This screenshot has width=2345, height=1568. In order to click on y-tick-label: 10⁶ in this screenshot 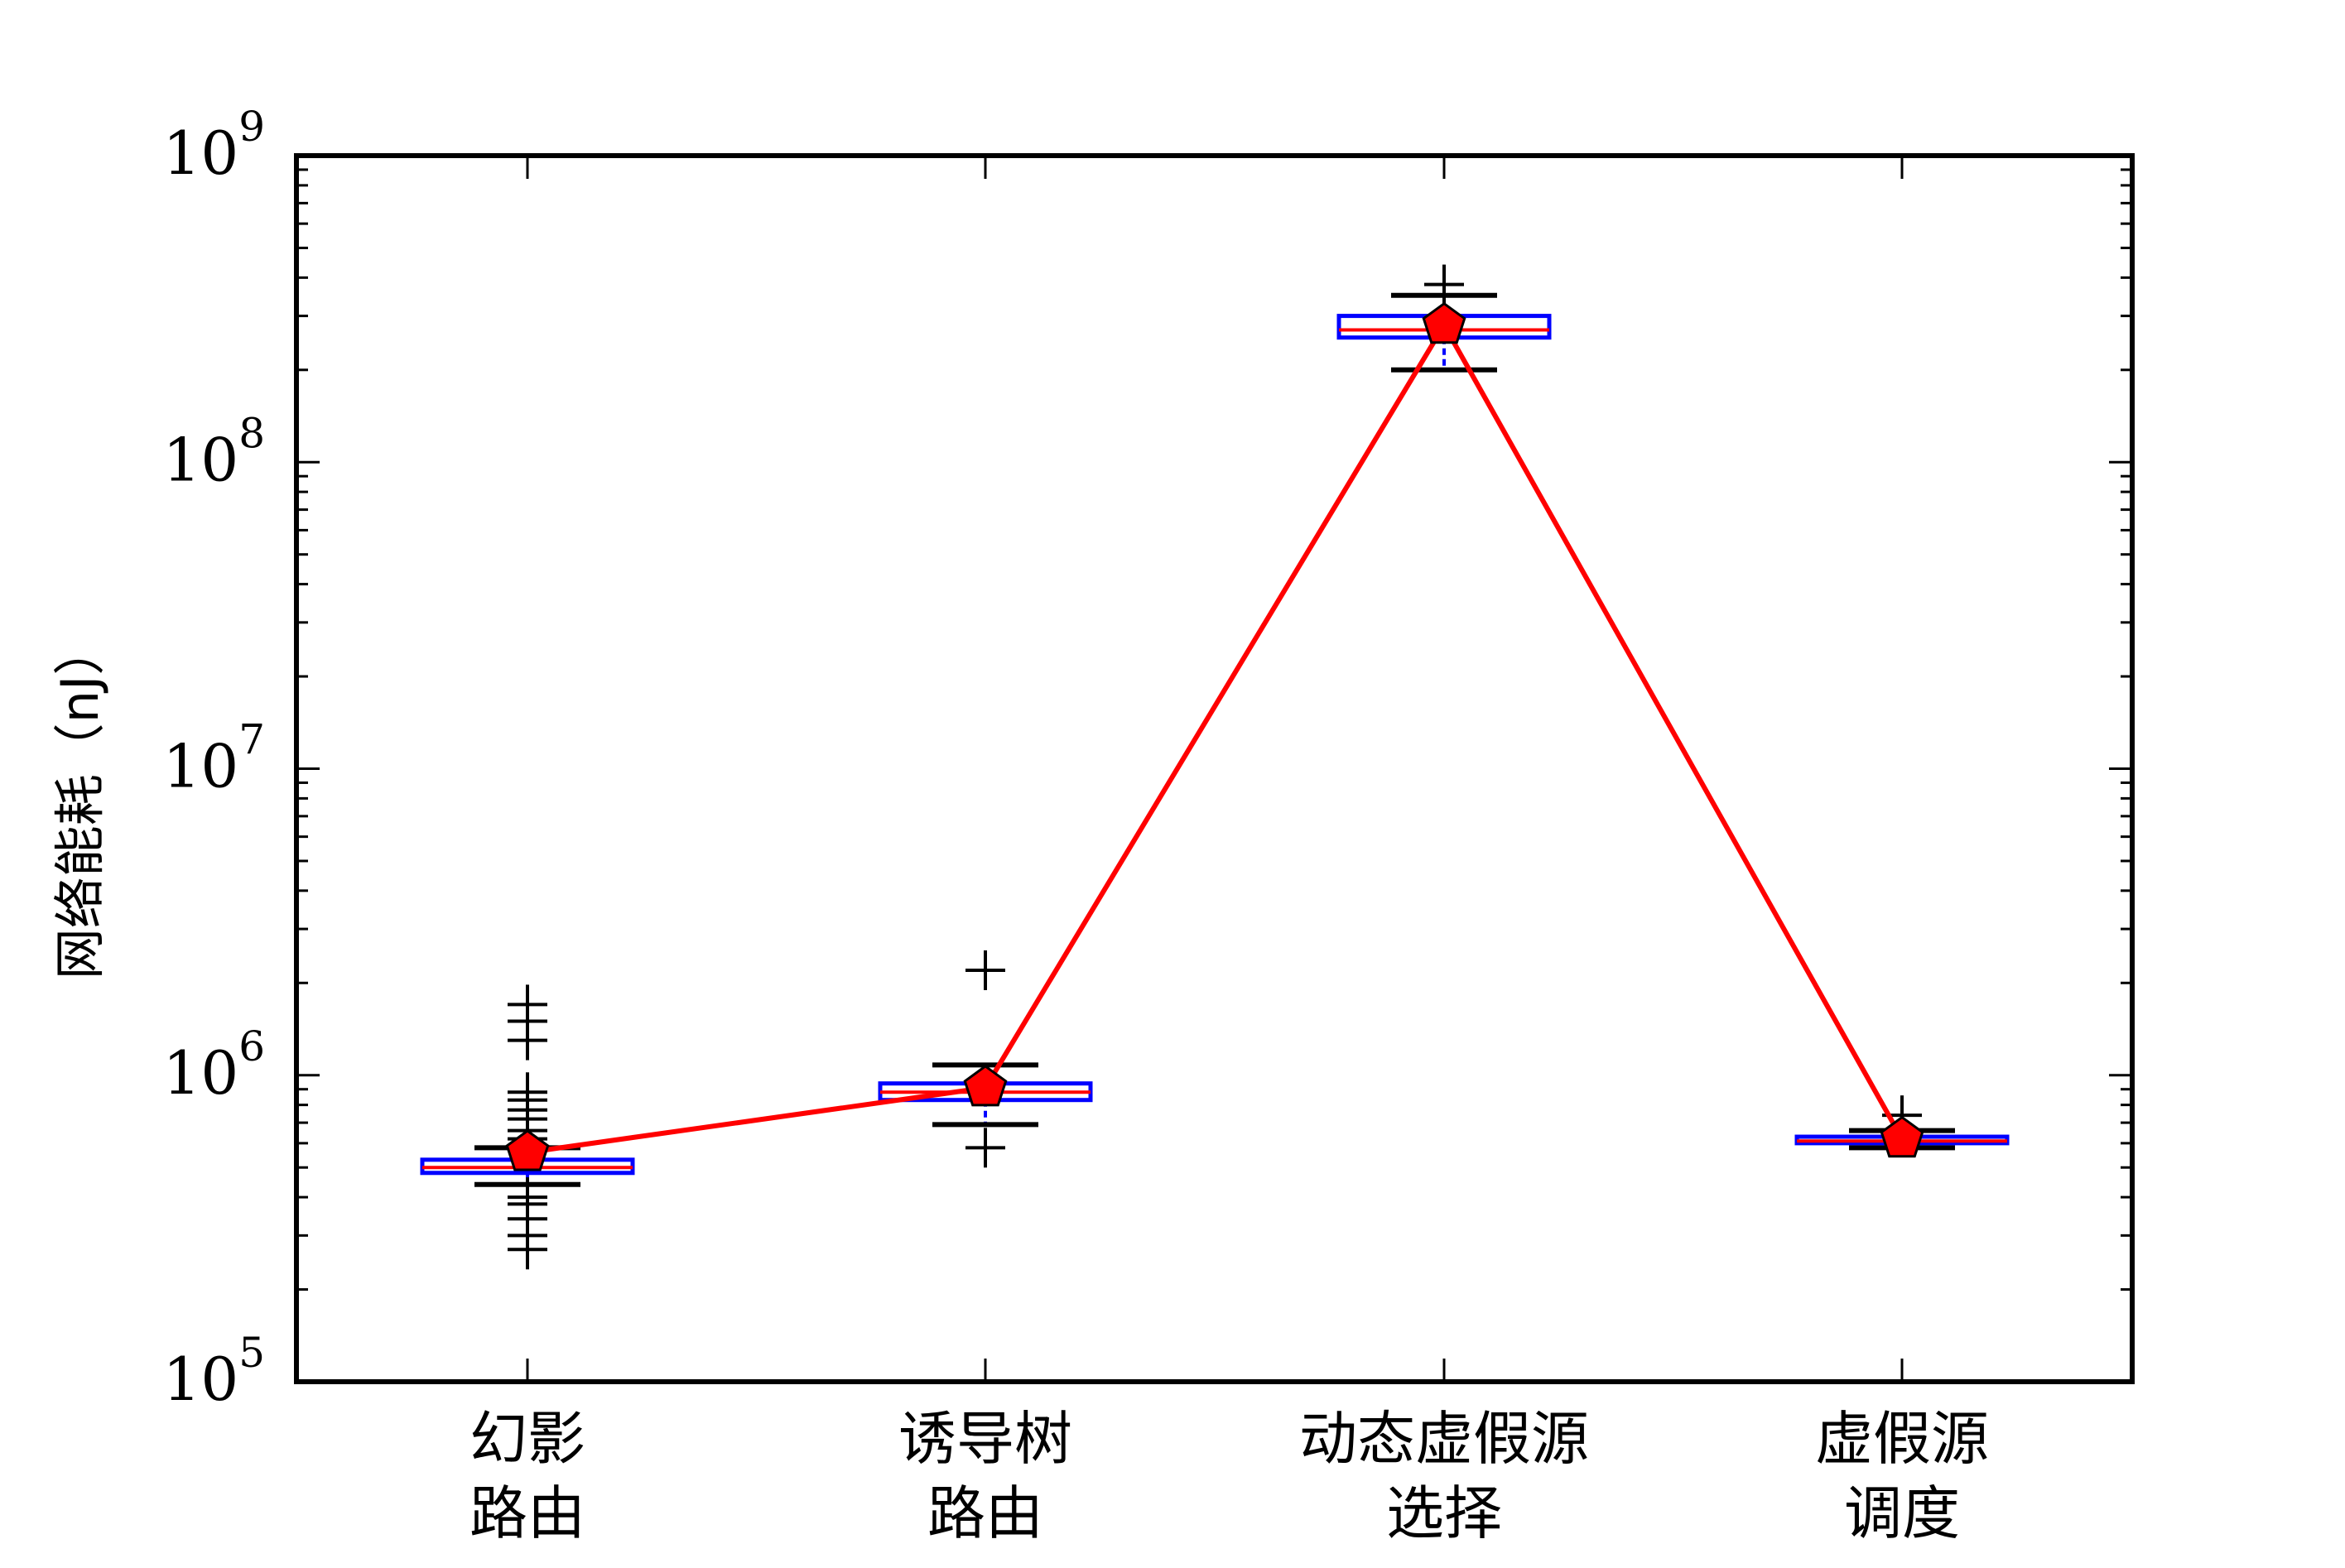, I will do `click(214, 1065)`.